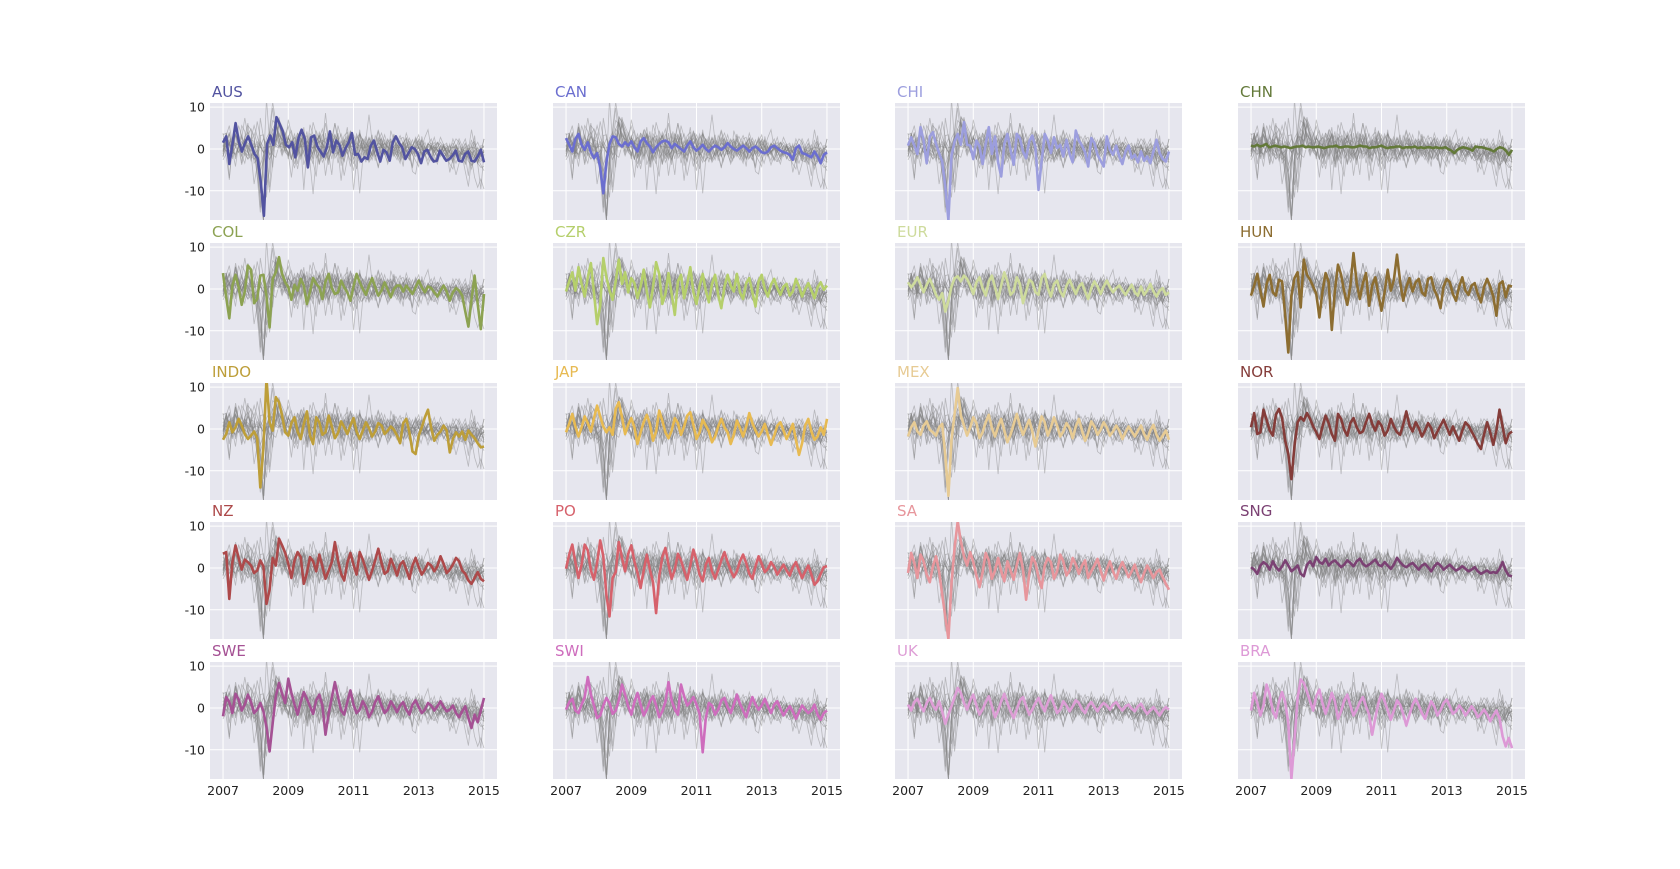 The image size is (1680, 869). What do you see at coordinates (908, 651) in the screenshot?
I see `panel-title: UK` at bounding box center [908, 651].